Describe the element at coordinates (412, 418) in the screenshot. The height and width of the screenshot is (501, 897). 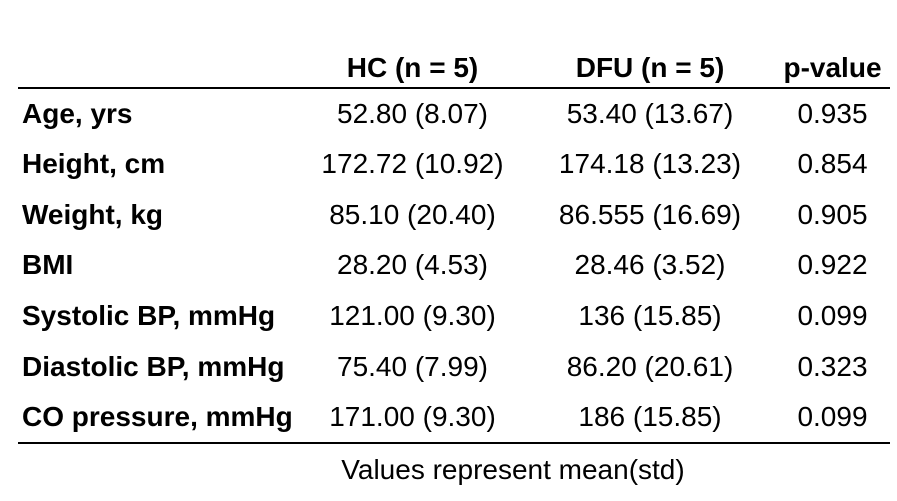
I see `hc-value-cell: 171.00 (9.30)` at that location.